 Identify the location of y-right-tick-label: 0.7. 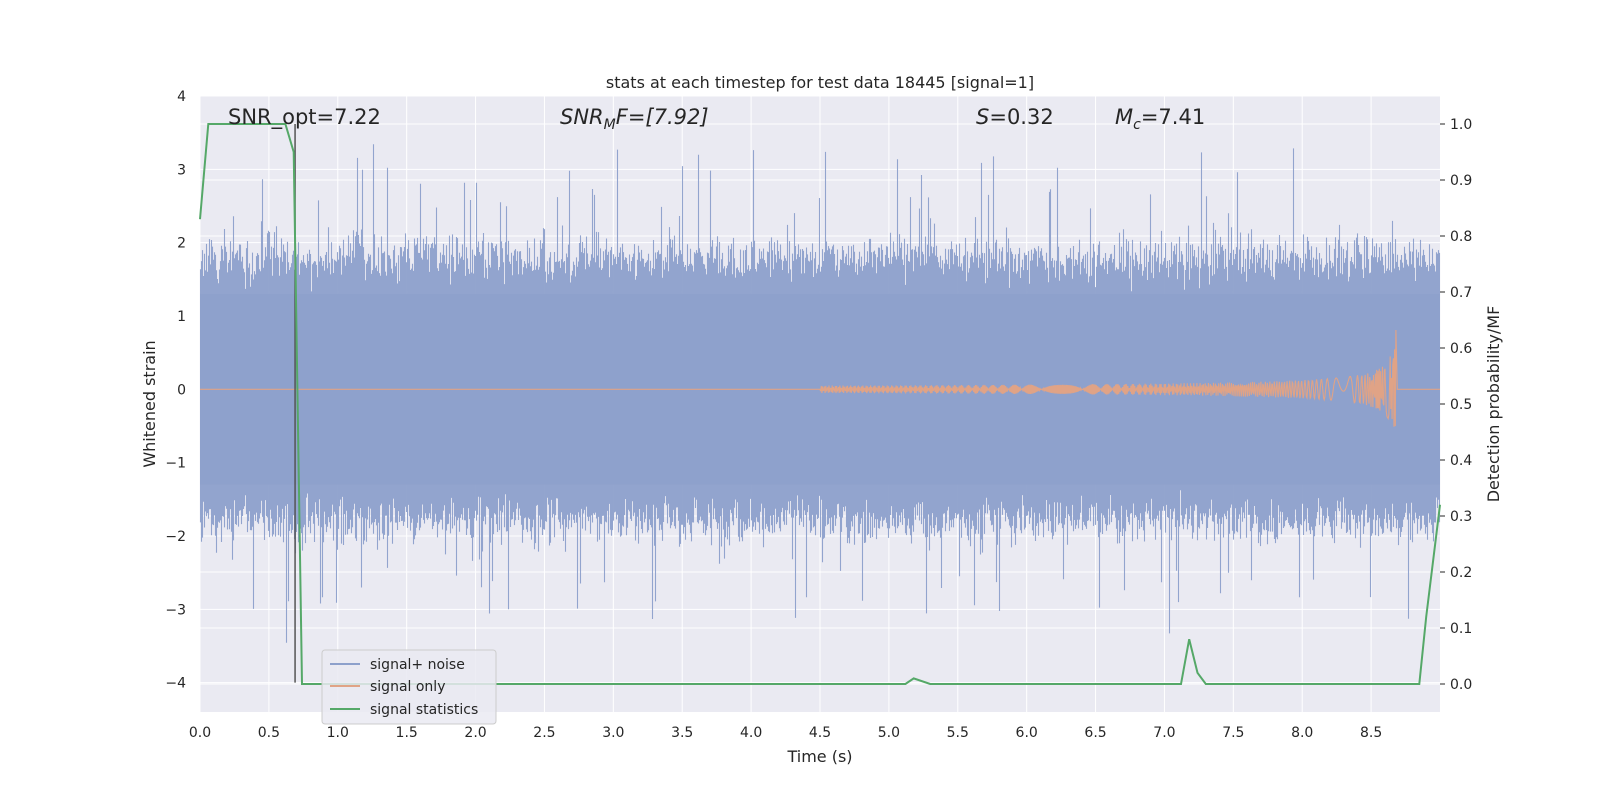
(1461, 293).